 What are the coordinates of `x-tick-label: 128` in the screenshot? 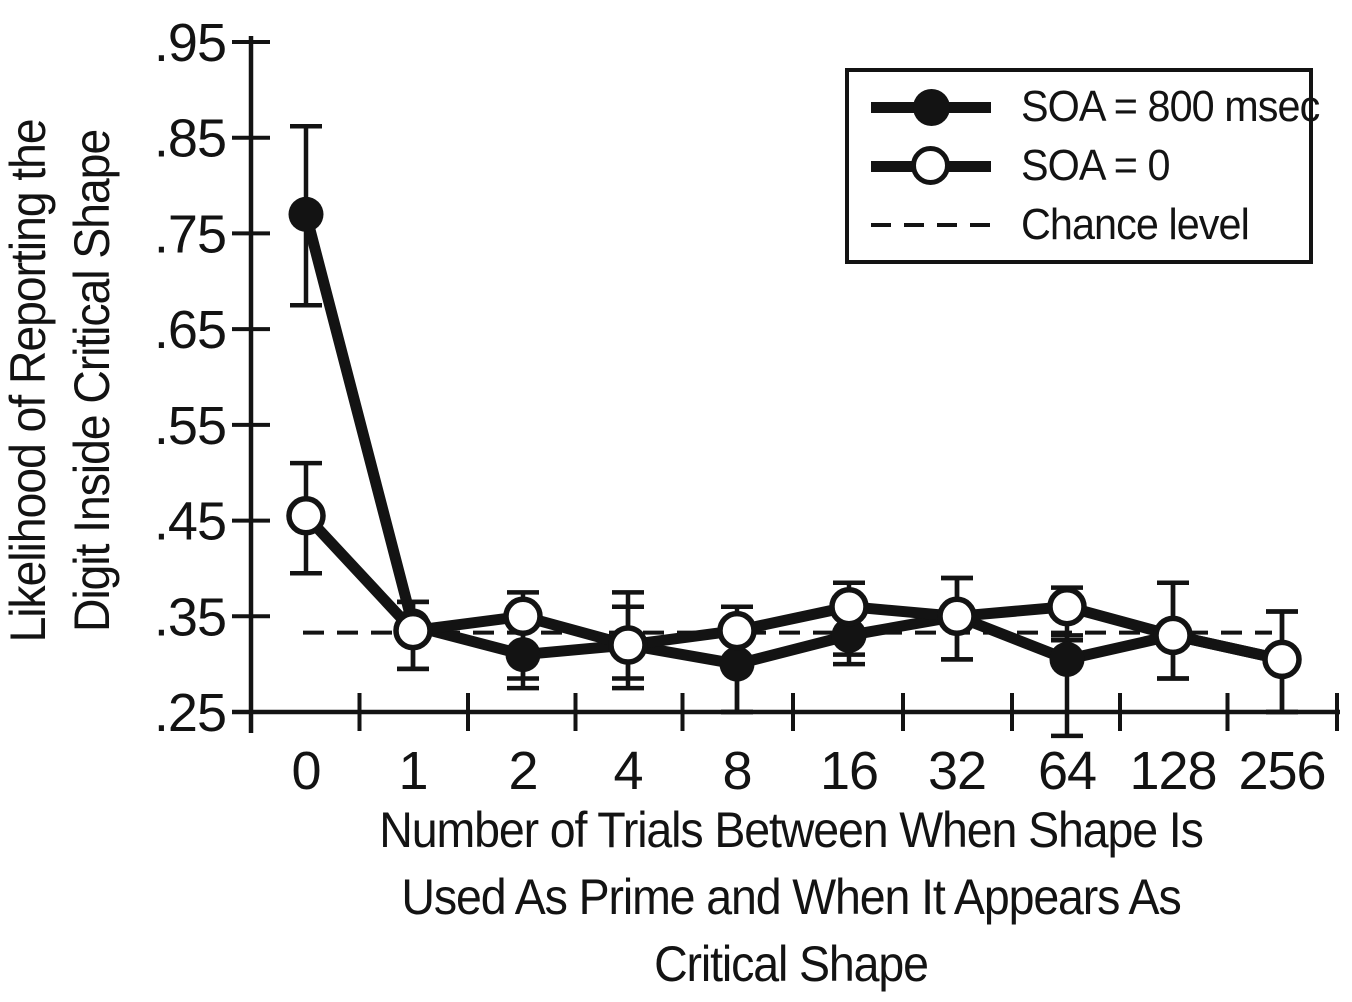 It's located at (1172, 771).